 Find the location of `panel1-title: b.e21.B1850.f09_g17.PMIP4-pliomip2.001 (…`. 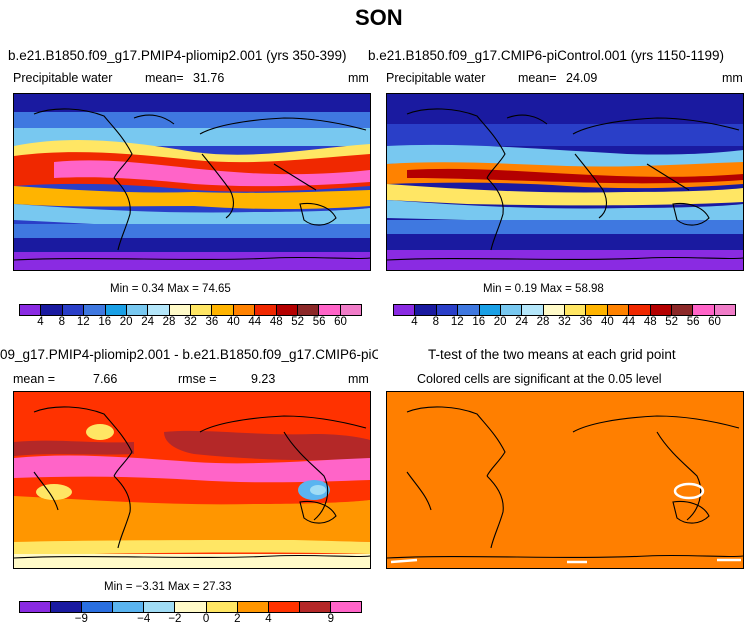

panel1-title: b.e21.B1850.f09_g17.PMIP4-pliomip2.001 (… is located at coordinates (177, 55).